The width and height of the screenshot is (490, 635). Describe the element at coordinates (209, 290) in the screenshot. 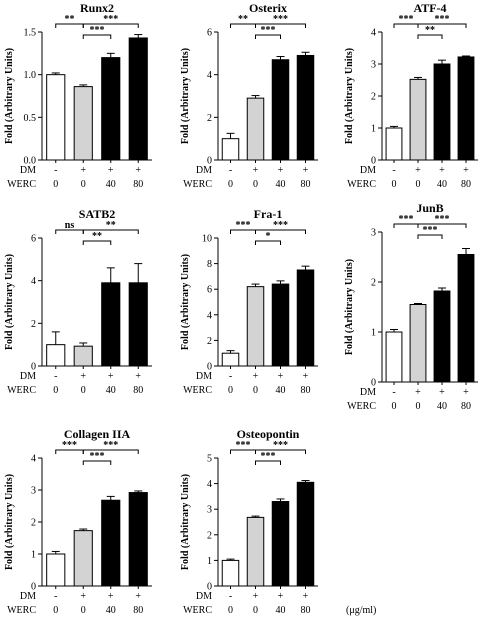

I see `y-tick-label: 6` at that location.